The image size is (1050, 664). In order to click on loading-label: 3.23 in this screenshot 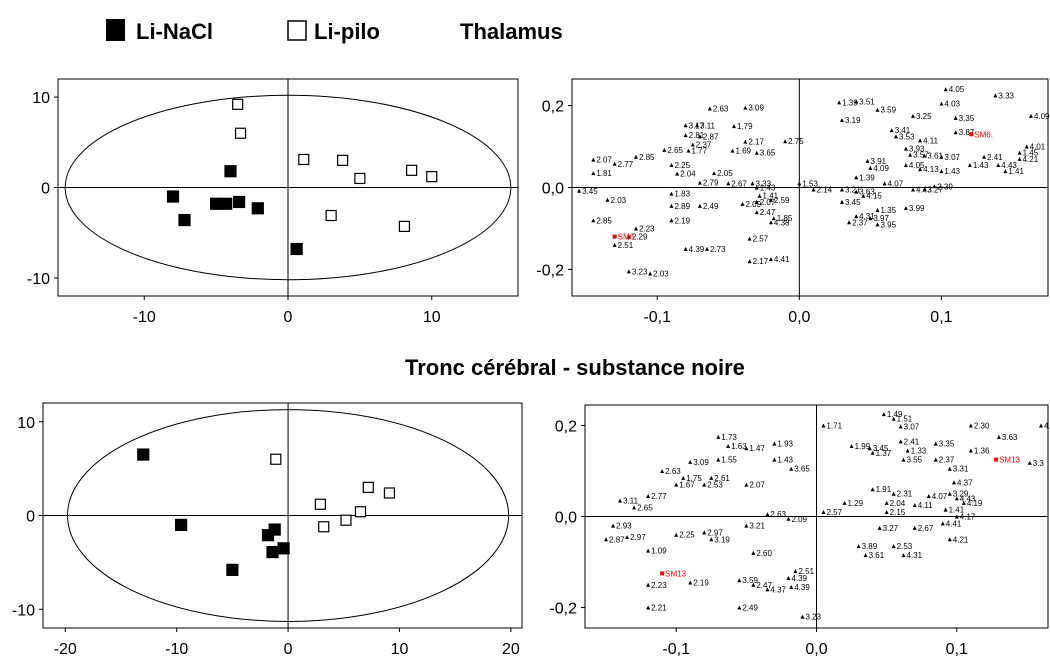, I will do `click(640, 271)`.